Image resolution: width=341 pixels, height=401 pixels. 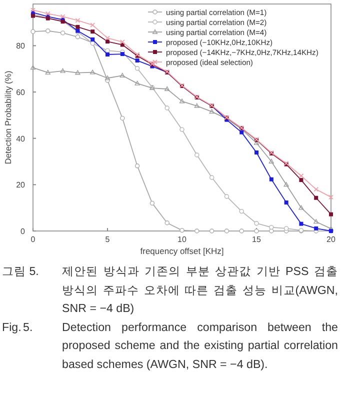 I want to click on y-tick-label: 80, so click(x=21, y=46).